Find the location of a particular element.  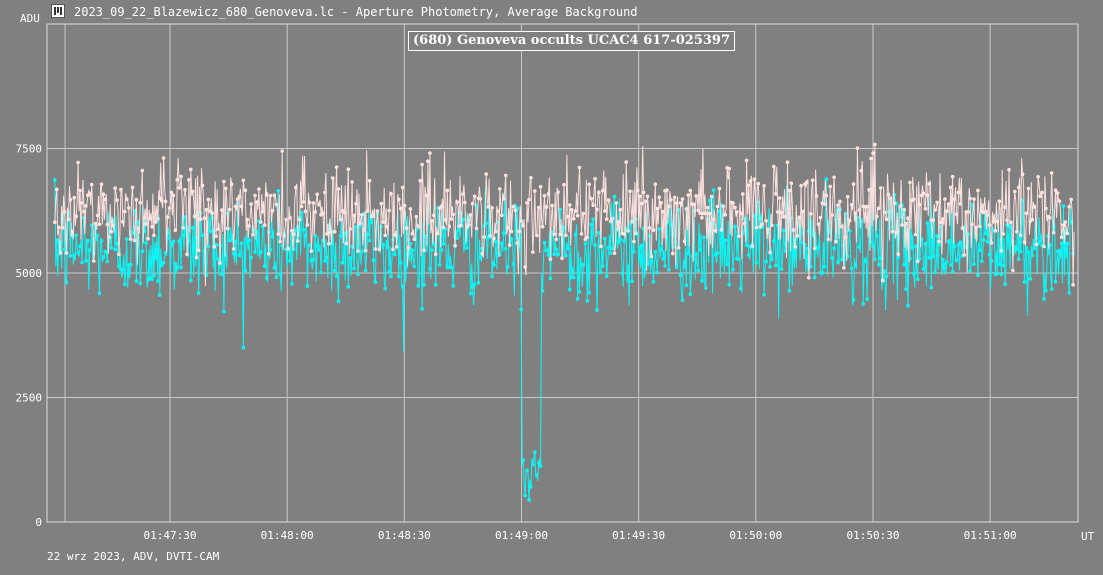

tangra-app-icon is located at coordinates (58, 11).